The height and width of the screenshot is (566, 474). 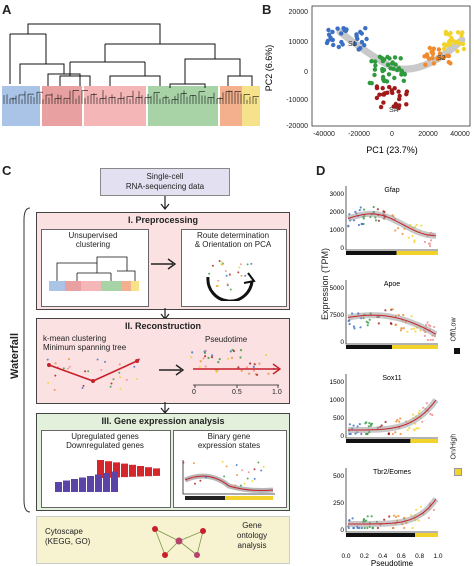 What do you see at coordinates (277, 392) in the screenshot?
I see `step2-tick: 1.0` at bounding box center [277, 392].